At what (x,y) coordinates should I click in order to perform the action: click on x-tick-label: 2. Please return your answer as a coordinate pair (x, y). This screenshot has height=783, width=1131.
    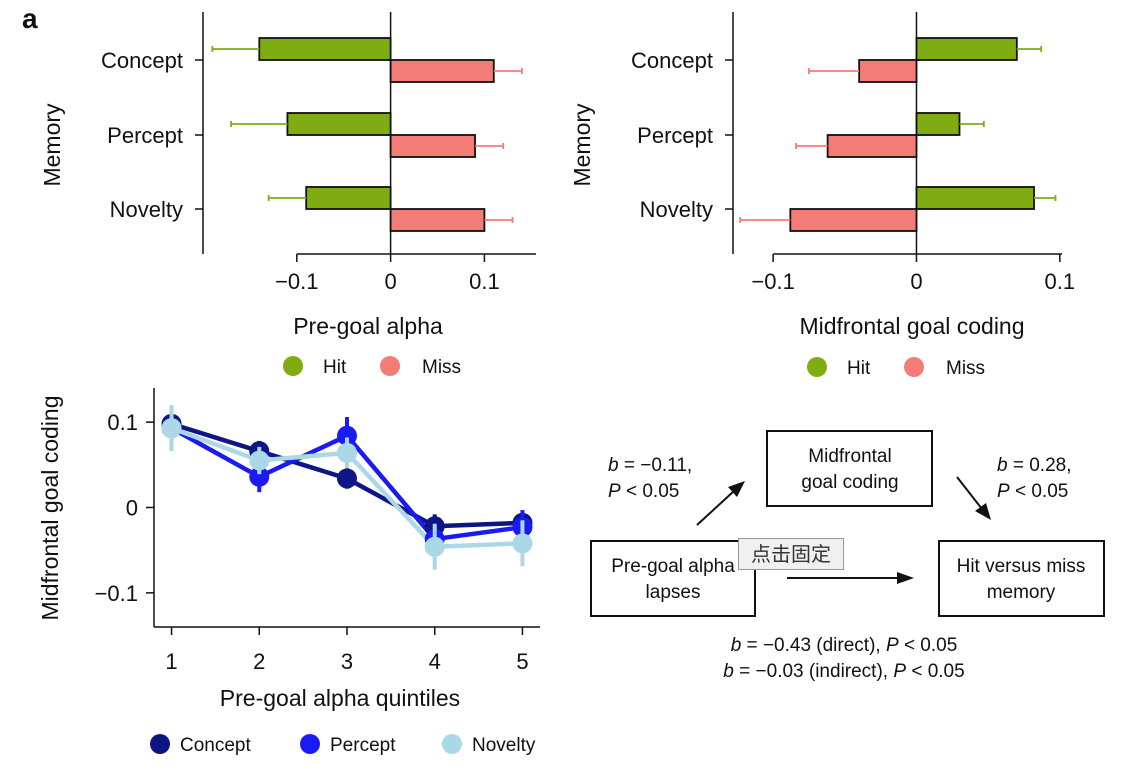
    Looking at the image, I should click on (259, 661).